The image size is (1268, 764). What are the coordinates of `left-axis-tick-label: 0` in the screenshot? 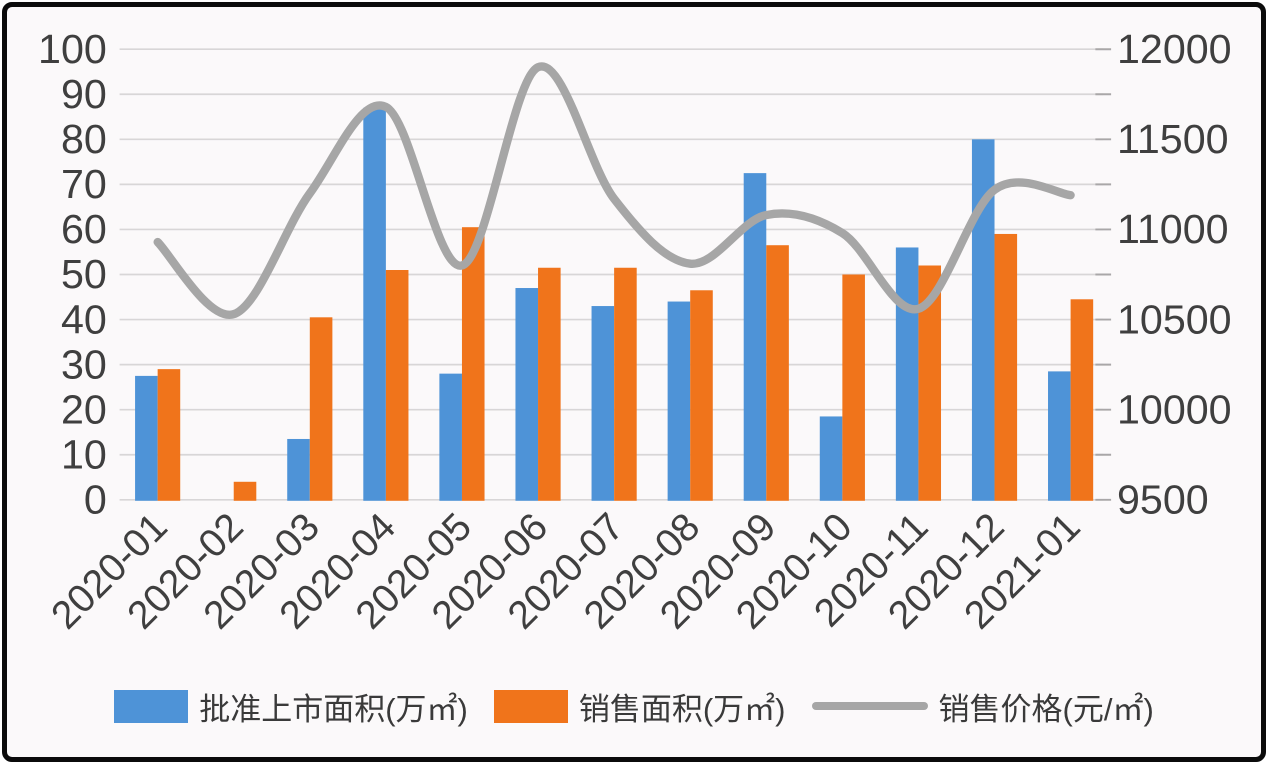 It's located at (95, 500).